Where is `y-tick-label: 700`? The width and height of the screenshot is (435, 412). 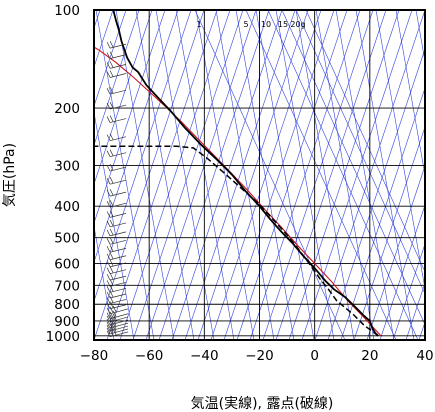
y-tick-label: 700 is located at coordinates (67, 286).